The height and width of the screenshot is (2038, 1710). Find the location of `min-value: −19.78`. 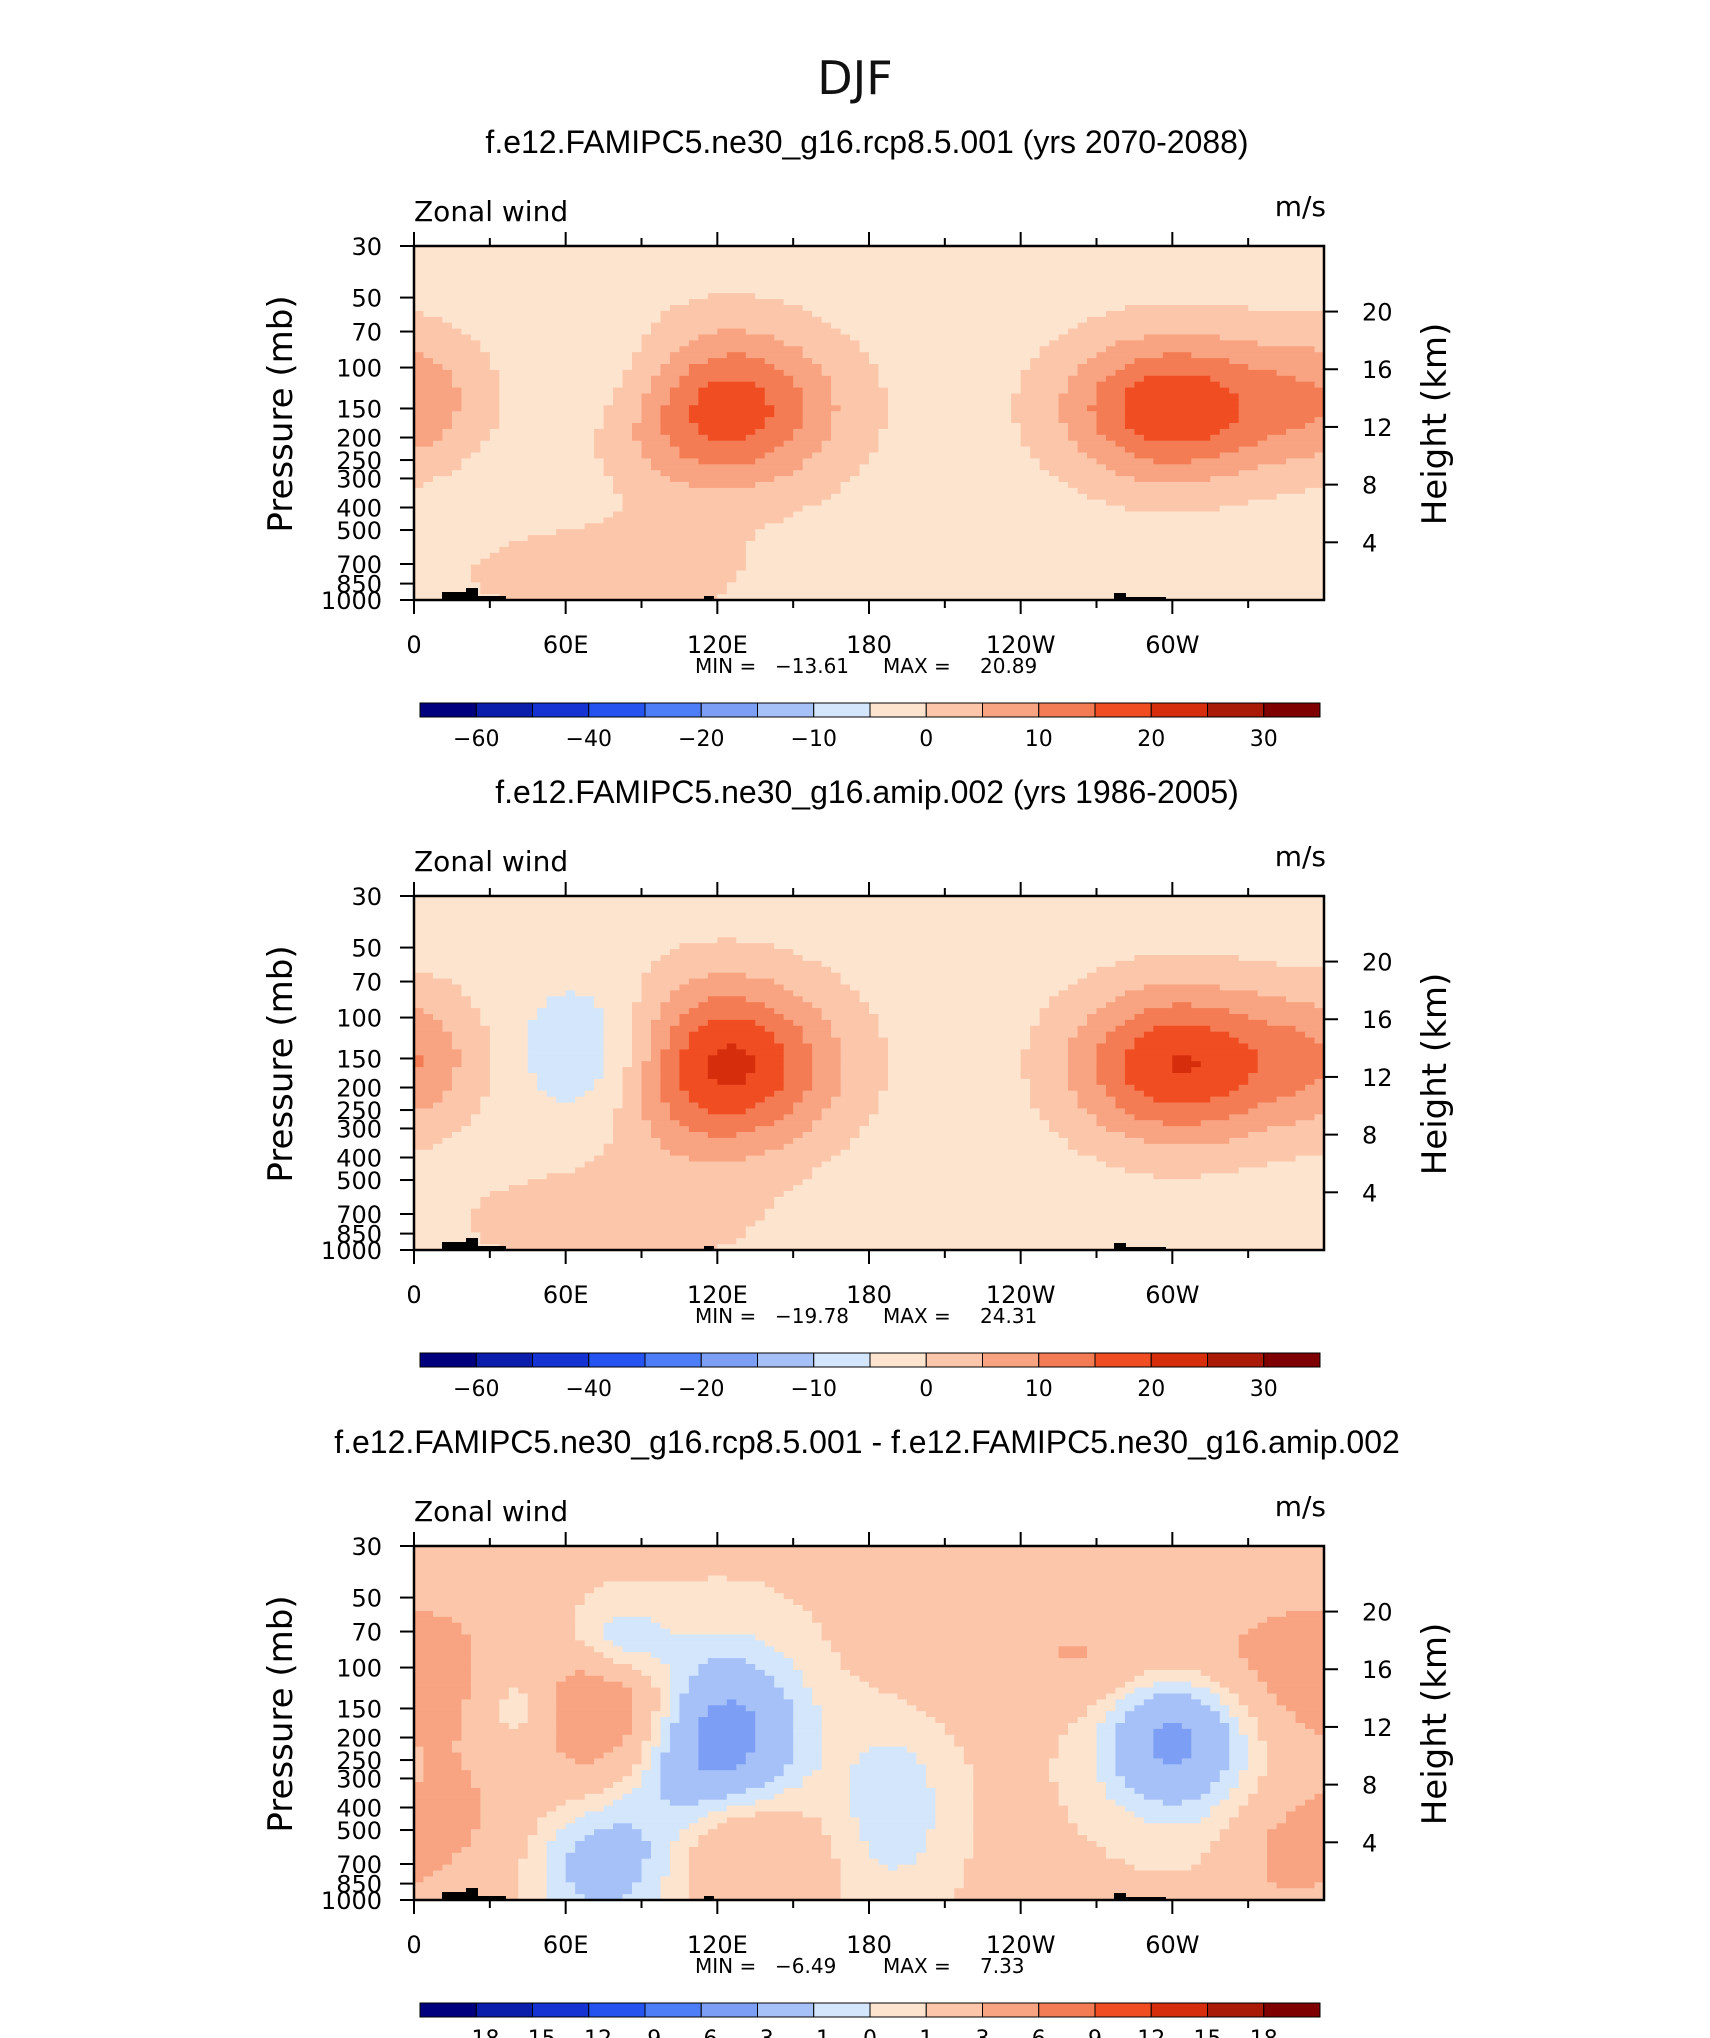

min-value: −19.78 is located at coordinates (812, 1316).